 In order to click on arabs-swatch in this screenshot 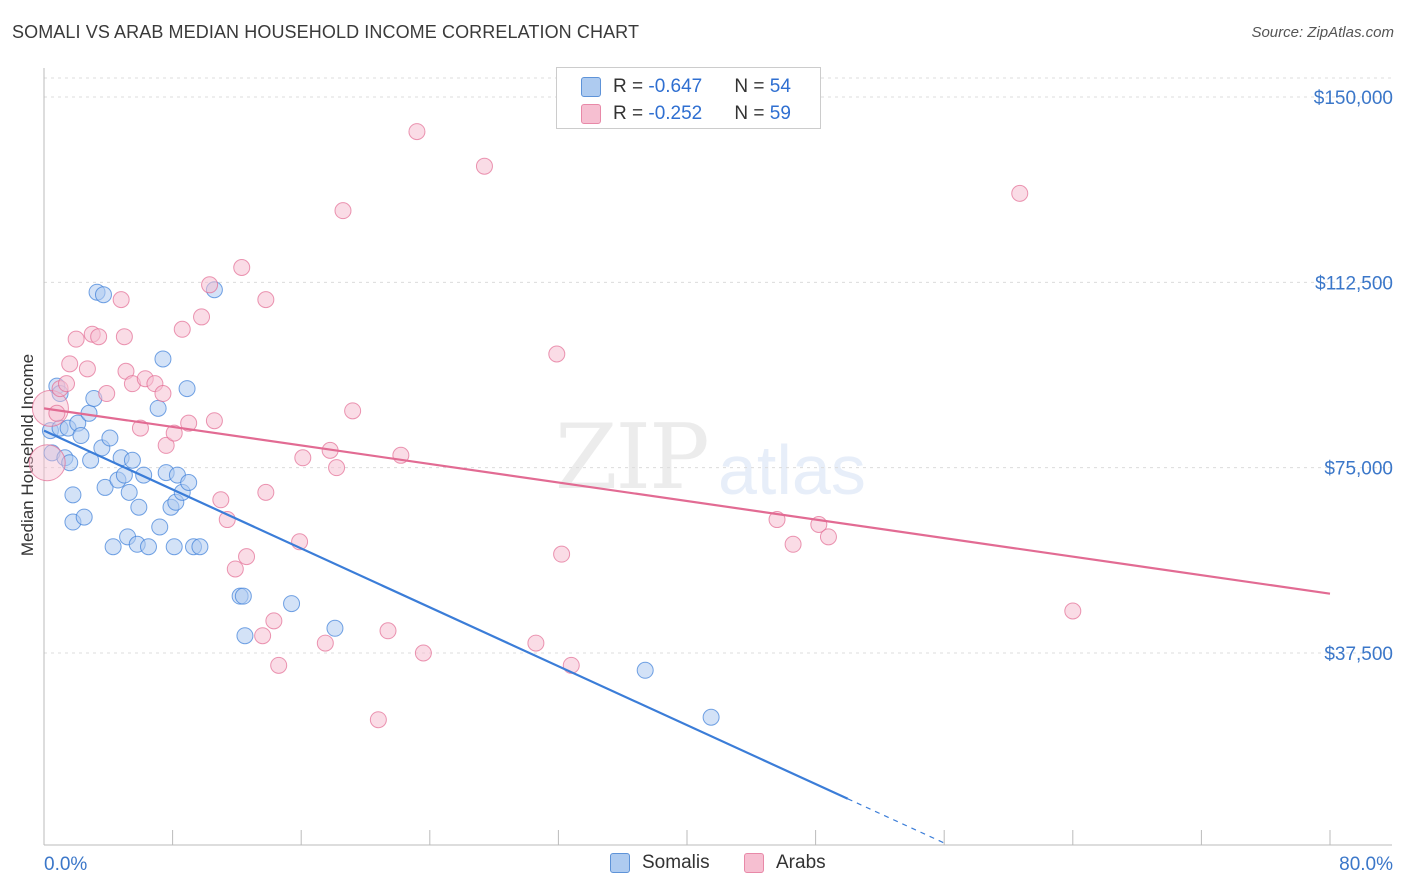, I will do `click(591, 114)`.